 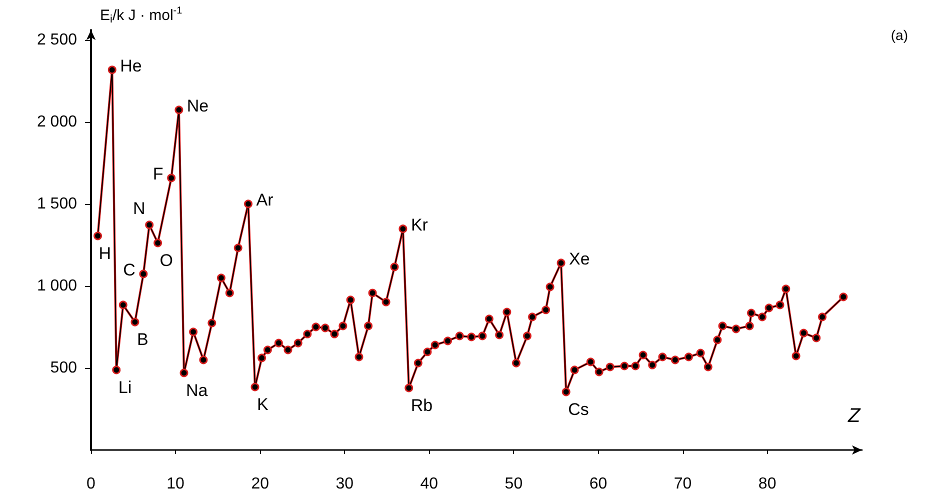 What do you see at coordinates (158, 174) in the screenshot?
I see `annotation: F` at bounding box center [158, 174].